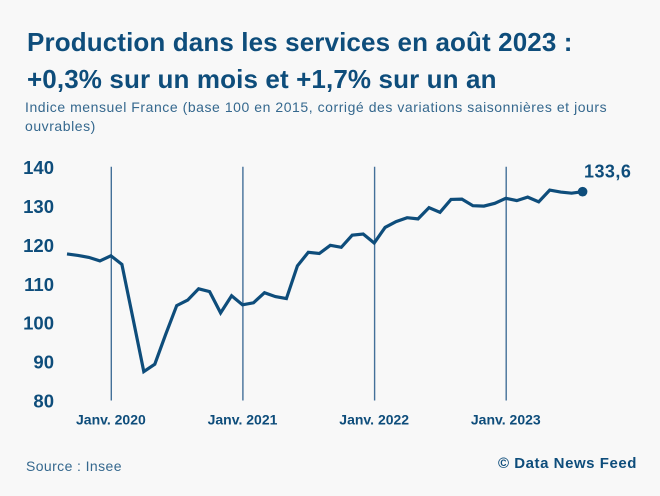  What do you see at coordinates (607, 171) in the screenshot?
I see `svg-text: 133,6` at bounding box center [607, 171].